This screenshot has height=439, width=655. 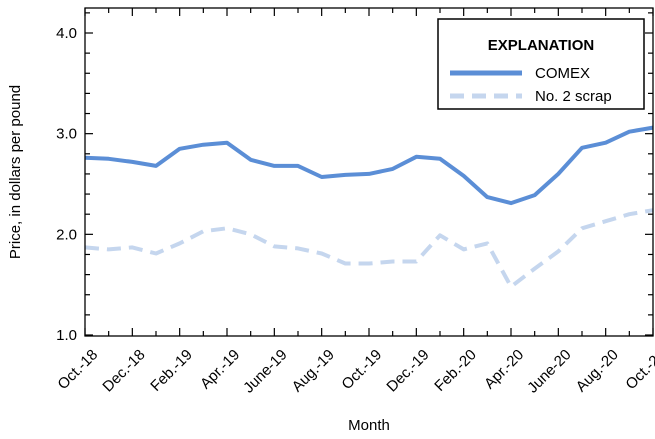 What do you see at coordinates (66, 234) in the screenshot?
I see `y-tick-label: 2.0` at bounding box center [66, 234].